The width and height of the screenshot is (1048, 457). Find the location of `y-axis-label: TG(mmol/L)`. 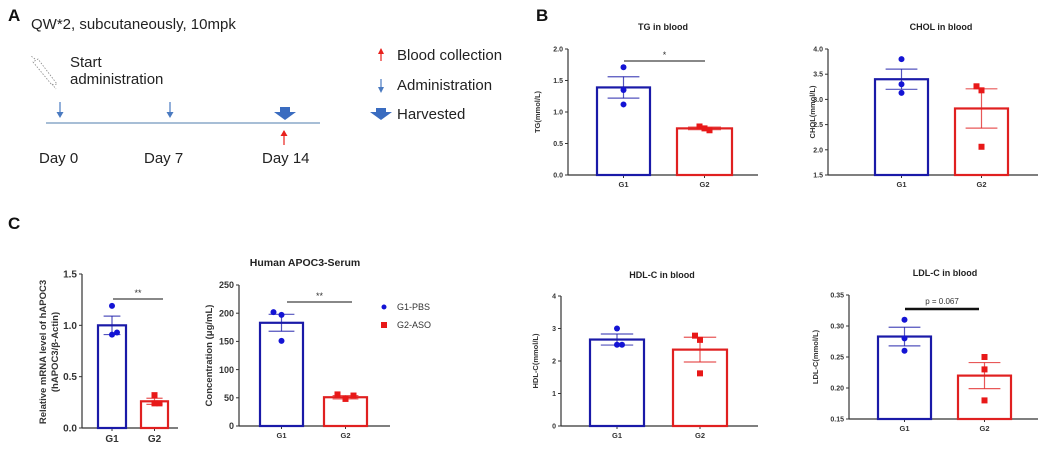

y-axis-label: TG(mmol/L) is located at coordinates (537, 111).